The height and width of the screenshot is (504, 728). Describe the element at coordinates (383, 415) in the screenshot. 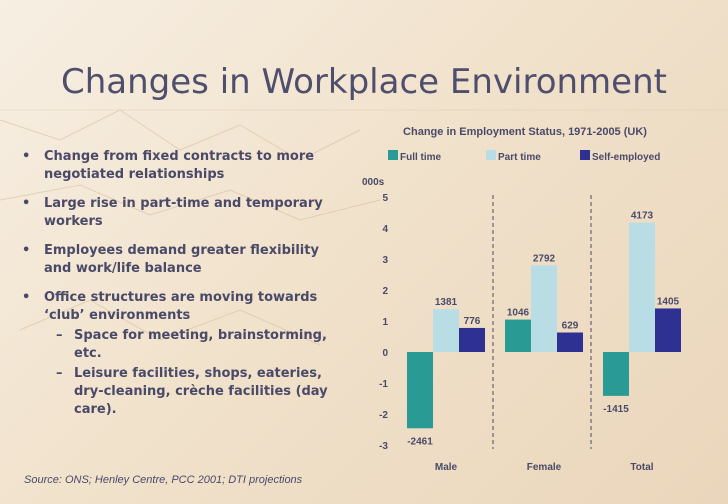

I see `y-tick-label: -2` at that location.